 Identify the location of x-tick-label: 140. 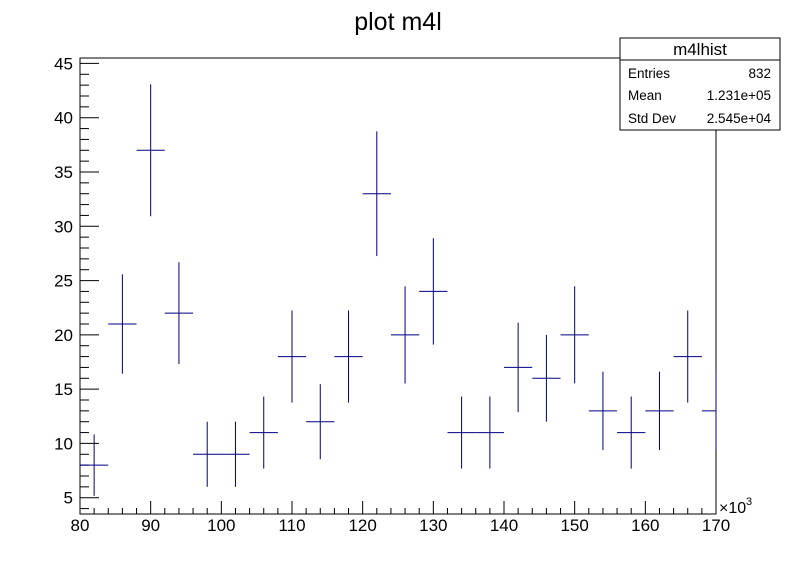
(504, 525).